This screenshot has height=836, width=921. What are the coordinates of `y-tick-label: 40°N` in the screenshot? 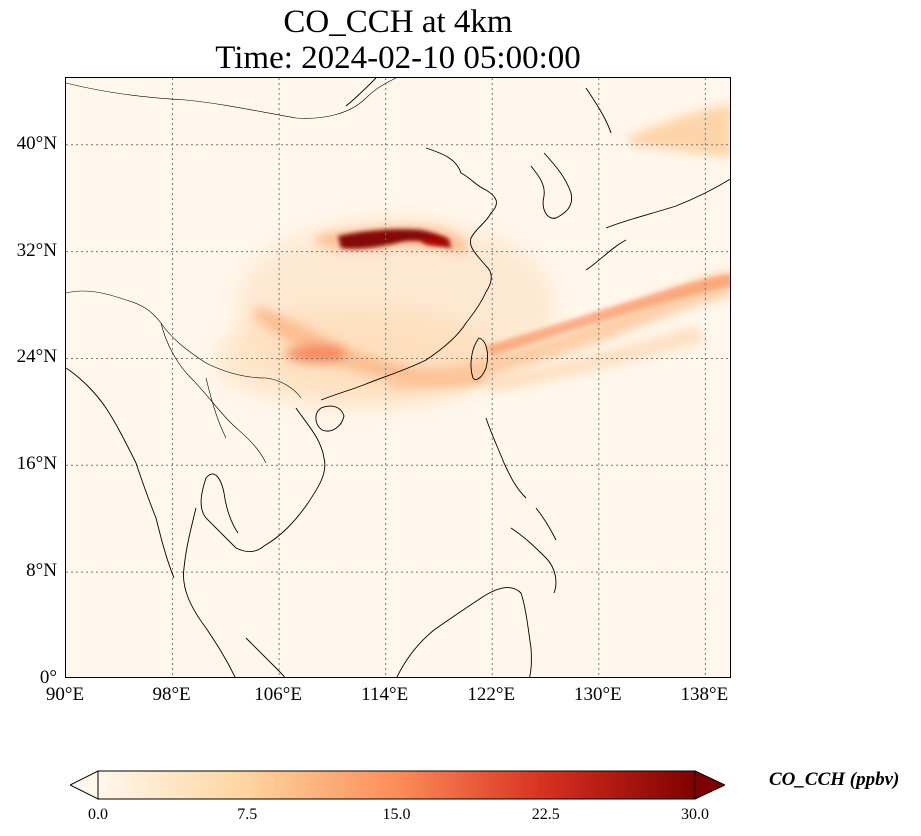 It's located at (36, 143).